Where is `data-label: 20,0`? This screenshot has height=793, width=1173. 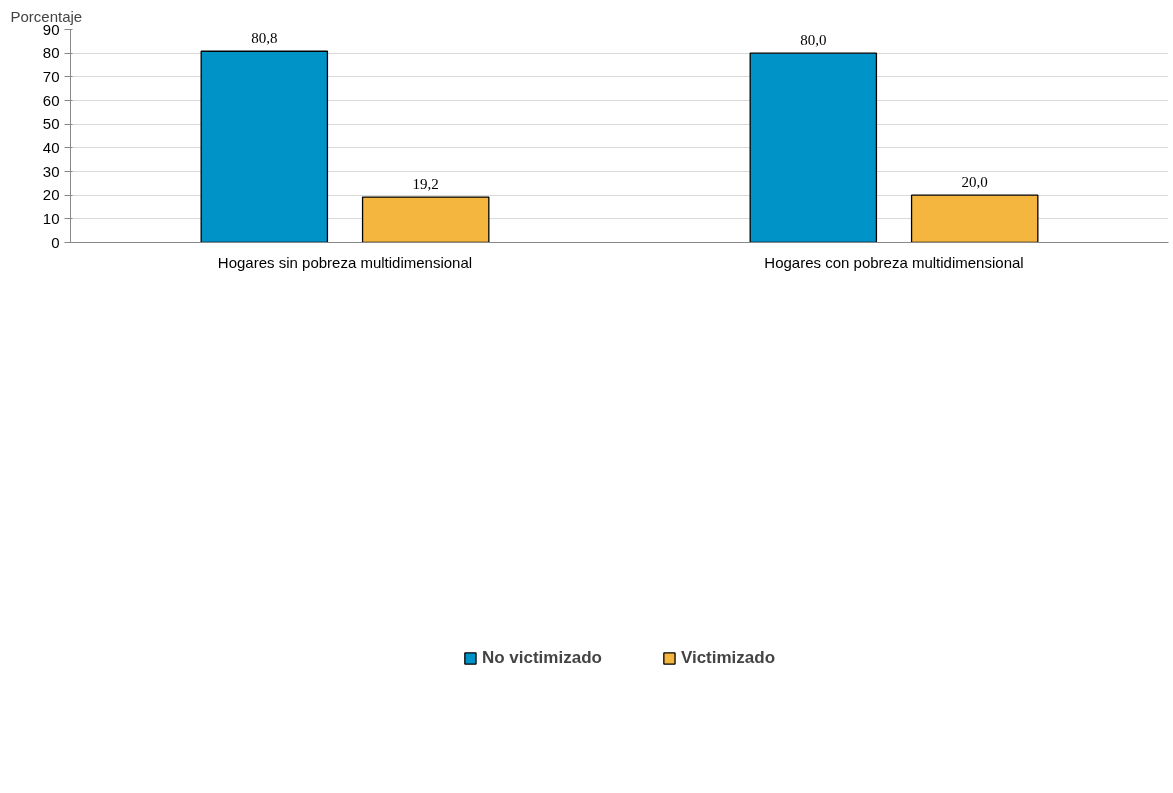
data-label: 20,0 is located at coordinates (974, 182).